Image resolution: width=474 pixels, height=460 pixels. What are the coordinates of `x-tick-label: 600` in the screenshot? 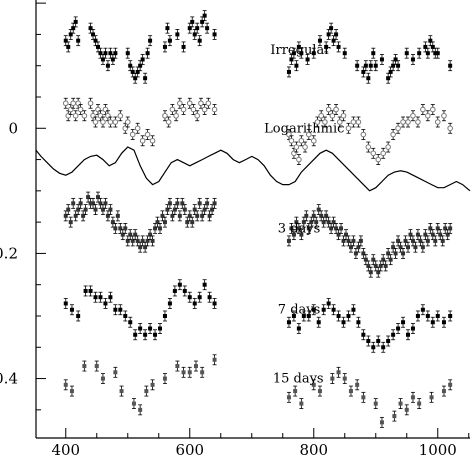 It's located at (189, 450).